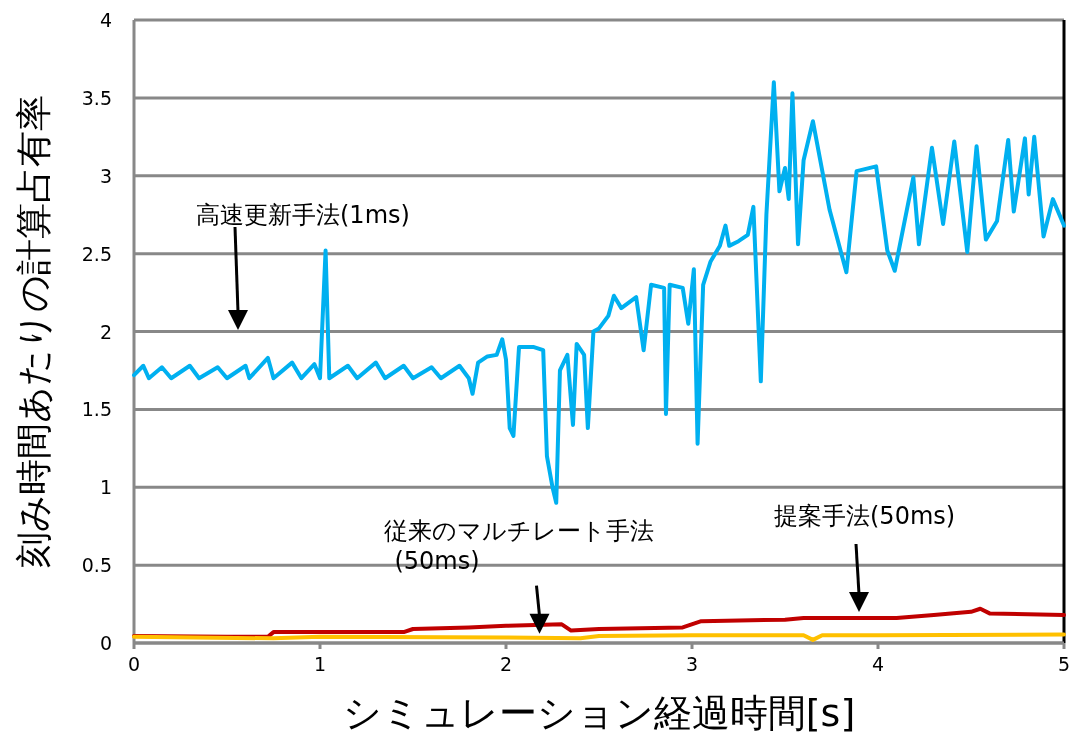  I want to click on annotation: 提案手法(50ms), so click(865, 516).